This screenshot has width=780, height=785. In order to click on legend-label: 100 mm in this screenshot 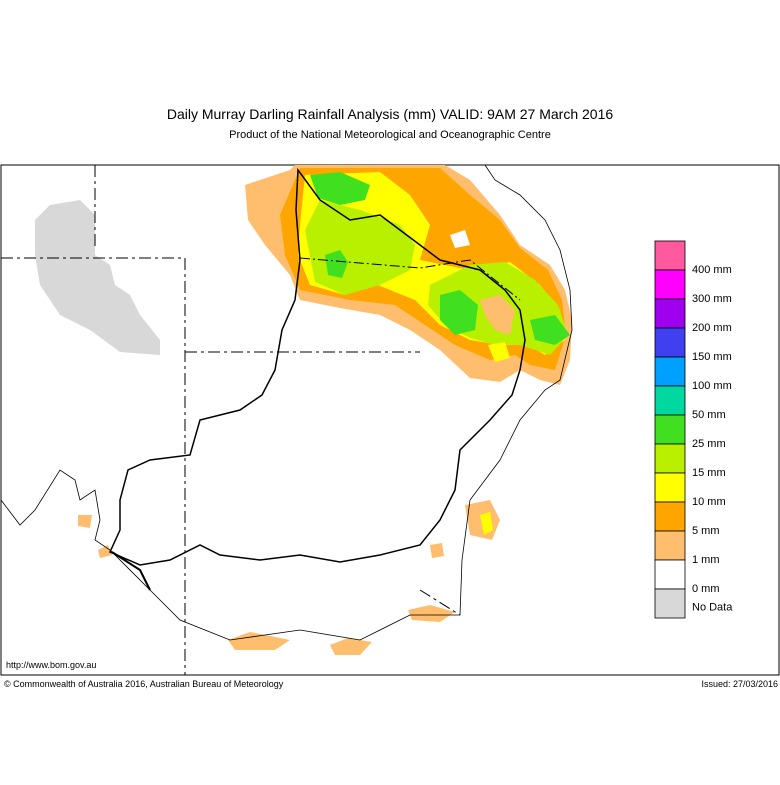, I will do `click(712, 386)`.